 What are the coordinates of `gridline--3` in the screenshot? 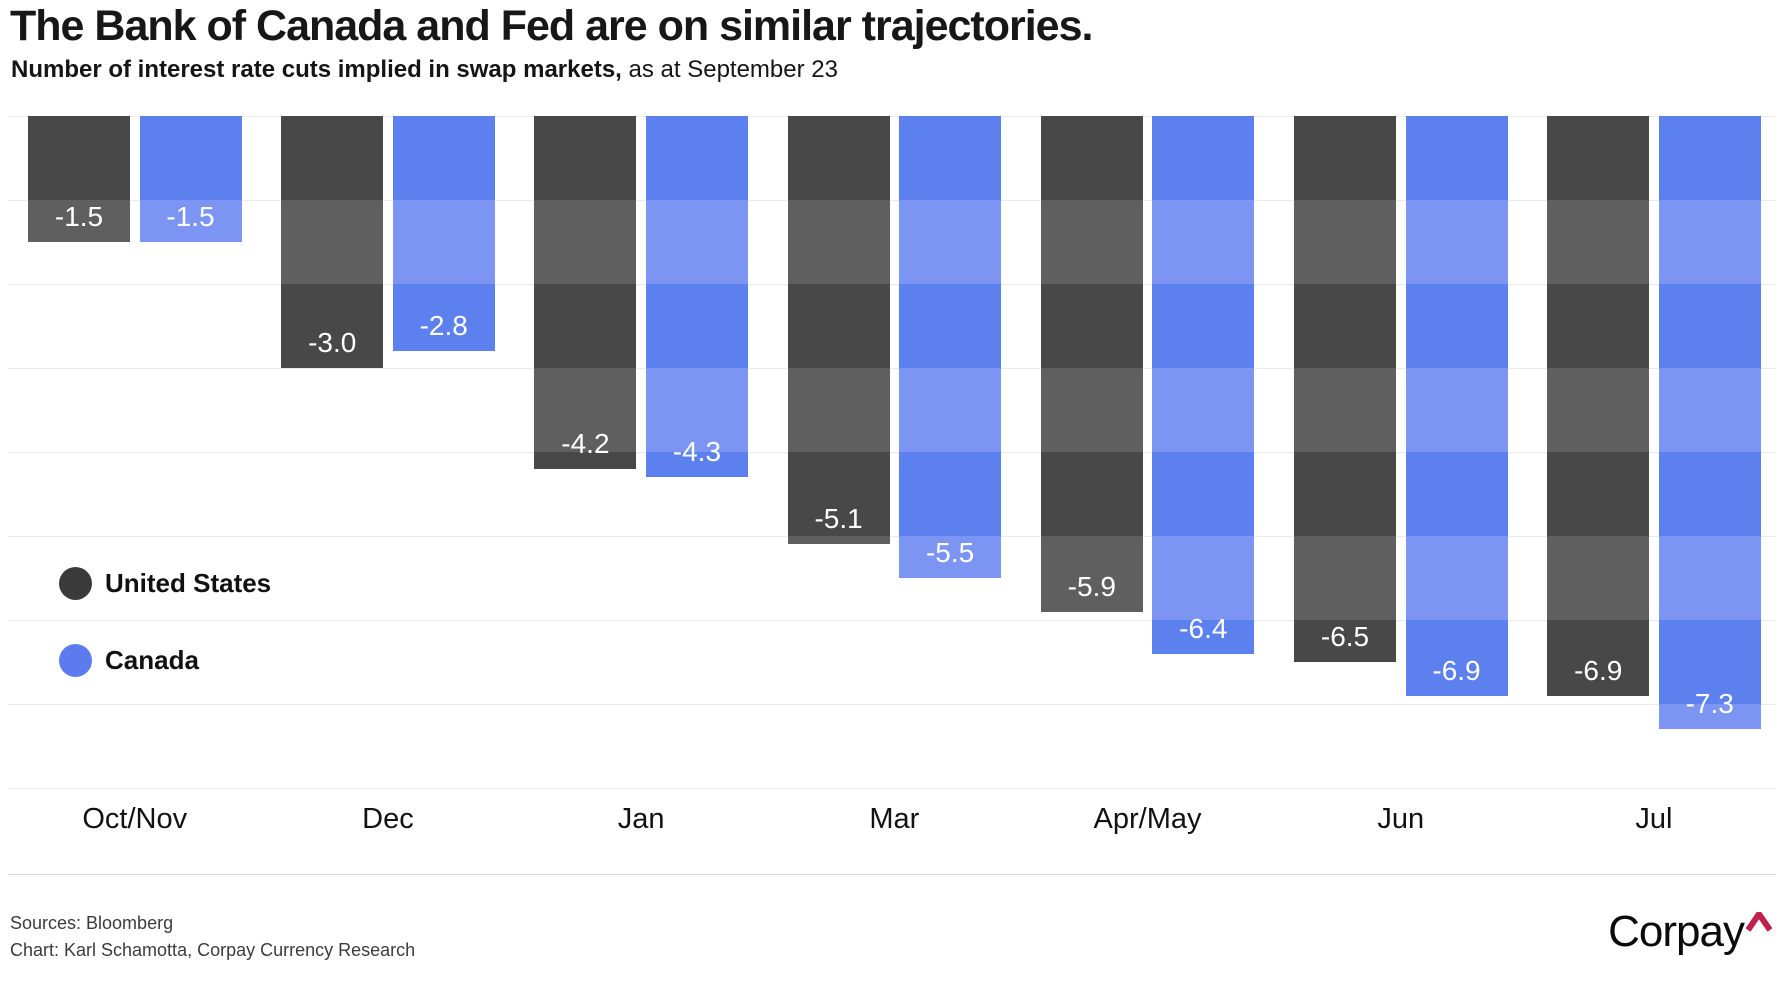 It's located at (892, 368).